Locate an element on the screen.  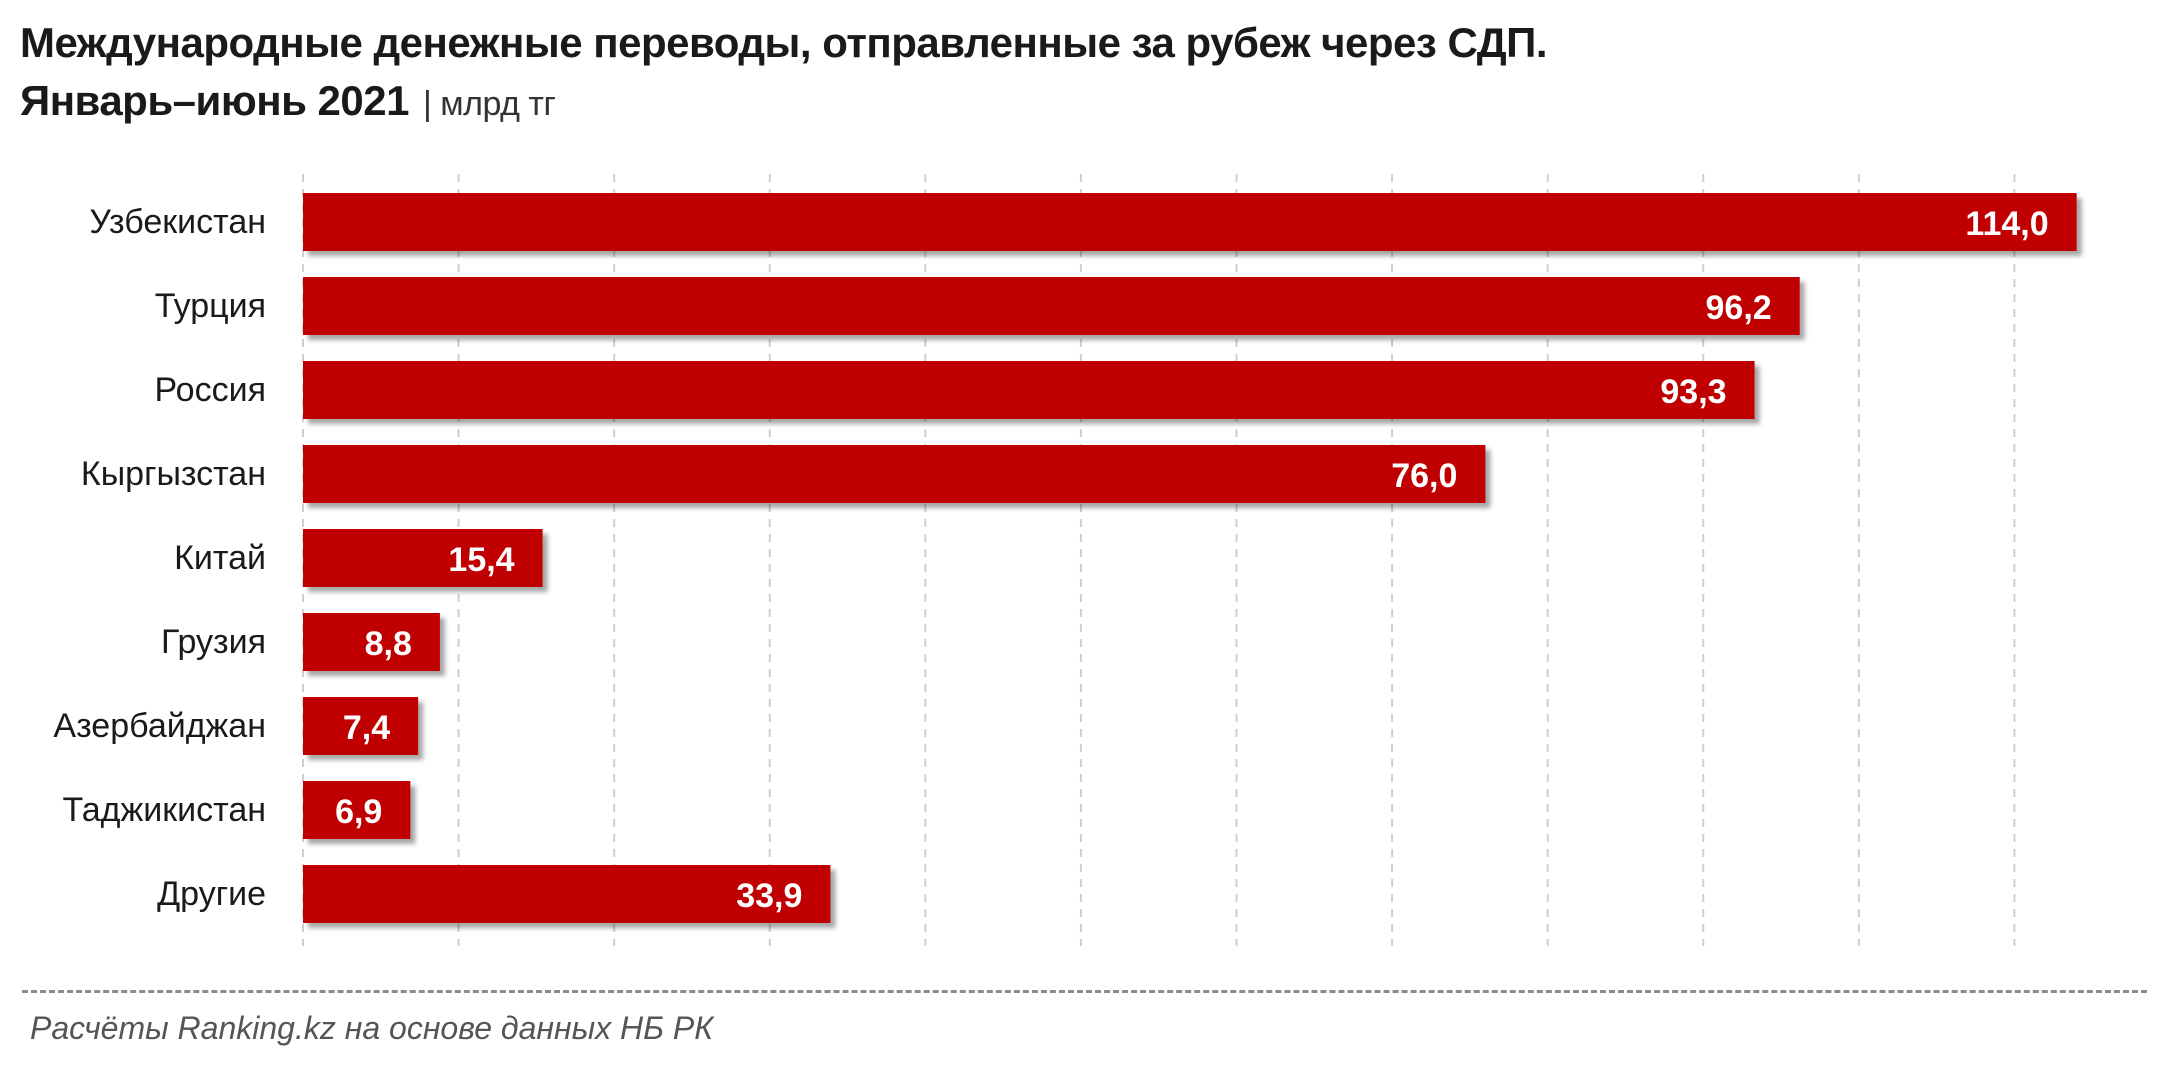
title-period: Январь–июнь 2021 is located at coordinates (215, 100).